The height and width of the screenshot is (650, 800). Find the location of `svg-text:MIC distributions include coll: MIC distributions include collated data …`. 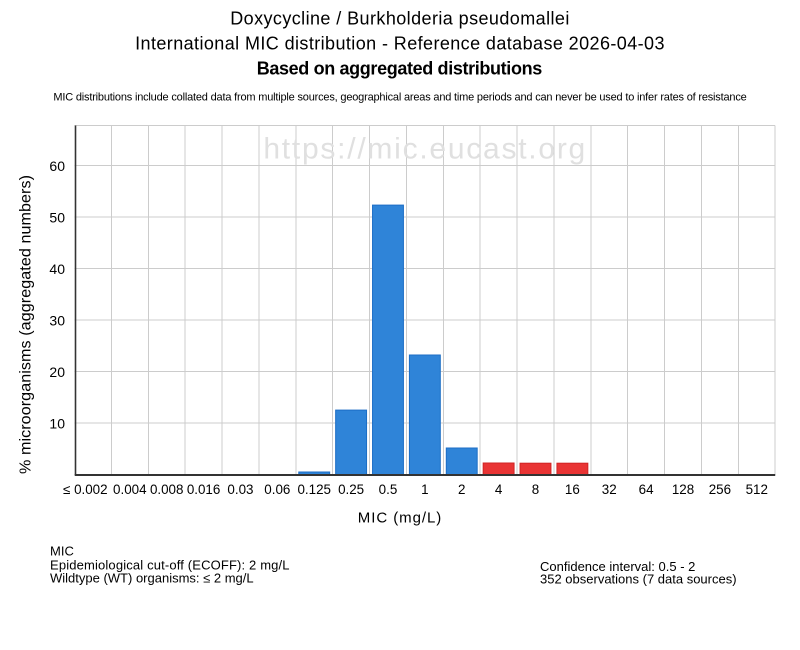

svg-text:MIC distributions include coll: MIC distributions include collated data … is located at coordinates (399, 98).